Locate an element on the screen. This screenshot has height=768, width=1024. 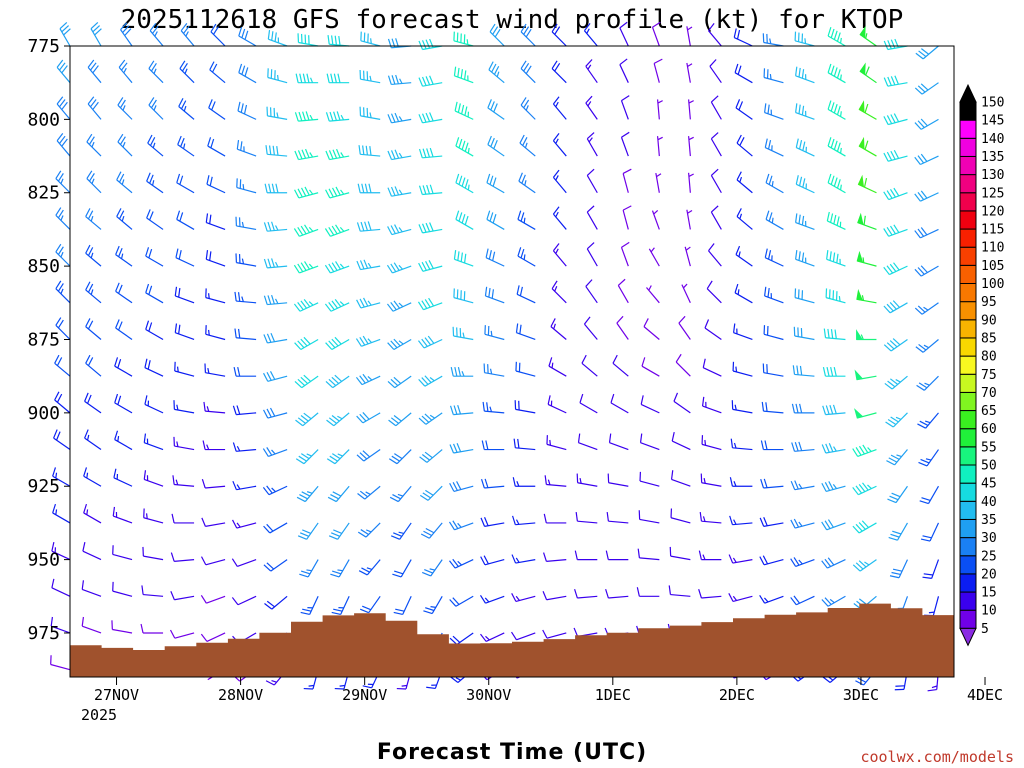
barb-flag is located at coordinates (861, 106).